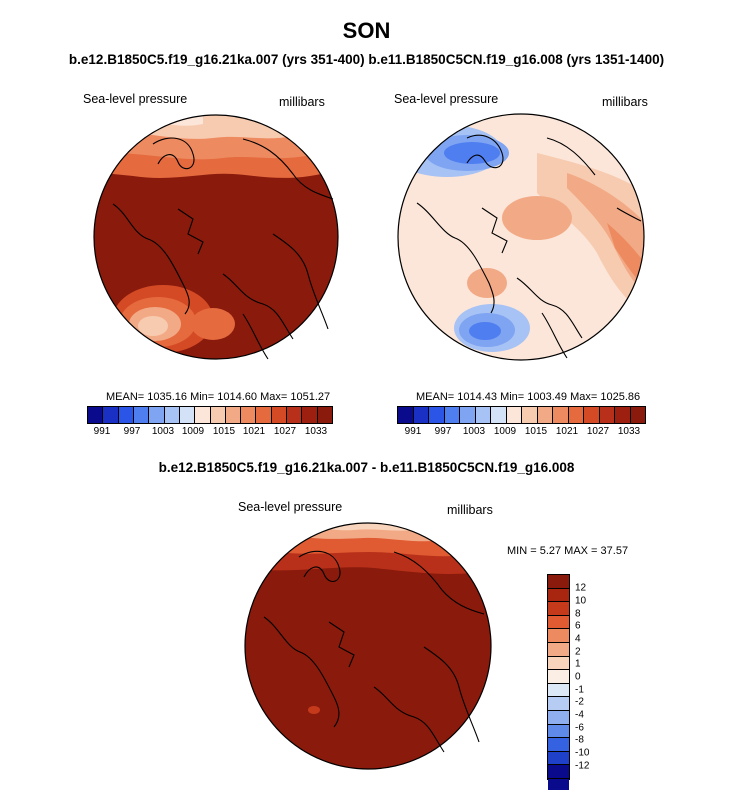 The image size is (733, 790). Describe the element at coordinates (285, 431) in the screenshot. I see `left-cbar-label: 1027` at that location.